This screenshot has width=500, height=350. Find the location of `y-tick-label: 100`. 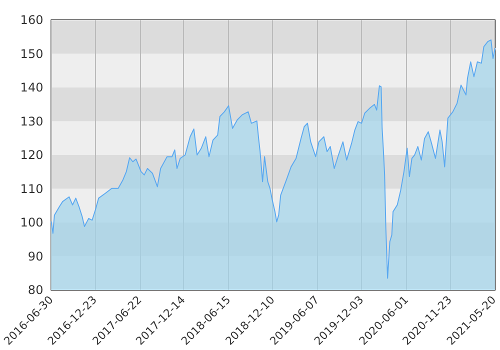

y-tick-label: 100 is located at coordinates (32, 223).